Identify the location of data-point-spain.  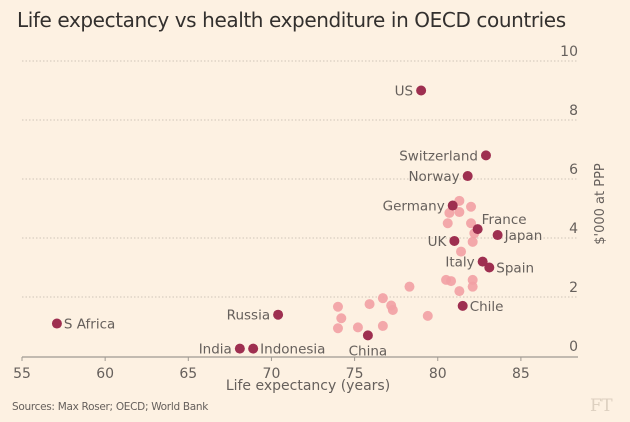
(489, 267).